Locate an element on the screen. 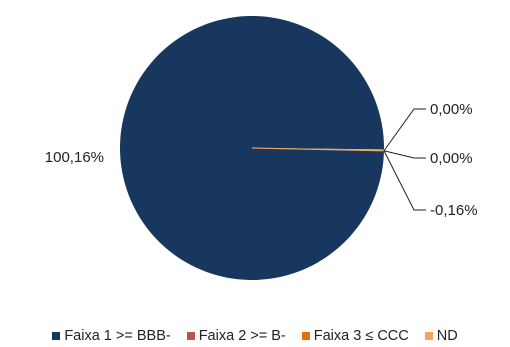 The image size is (510, 347). legend-label: ND is located at coordinates (447, 336).